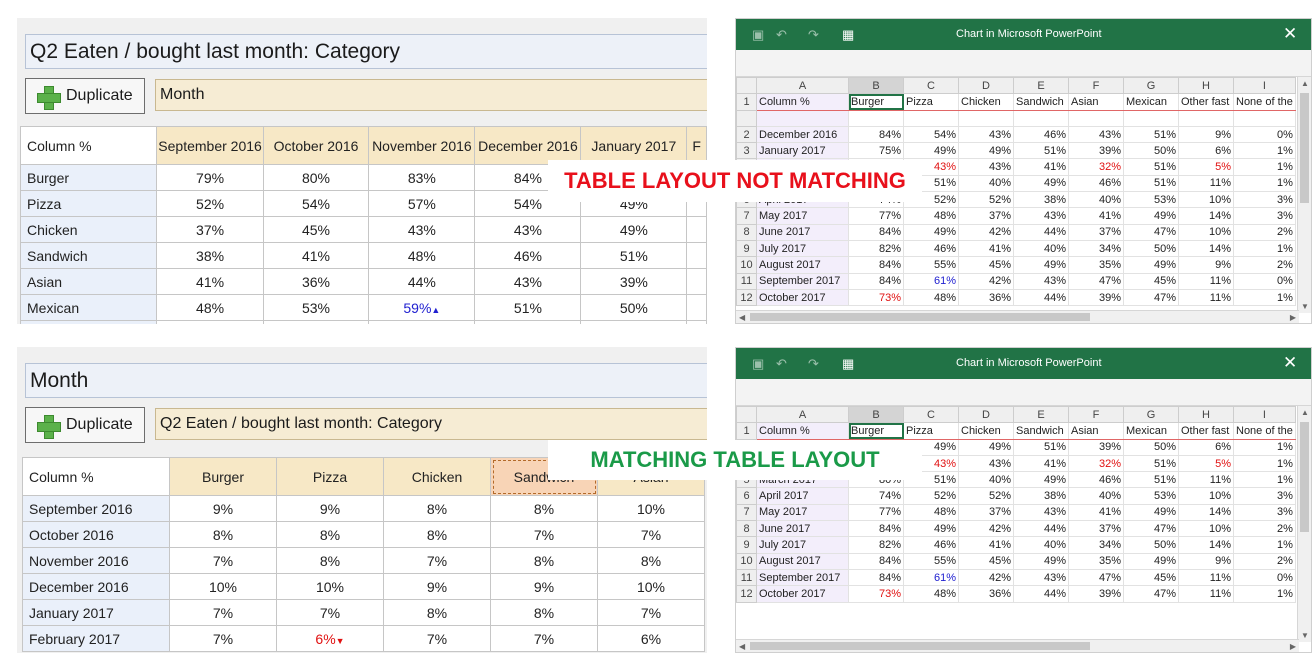  What do you see at coordinates (802, 85) in the screenshot?
I see `column-letter: A` at bounding box center [802, 85].